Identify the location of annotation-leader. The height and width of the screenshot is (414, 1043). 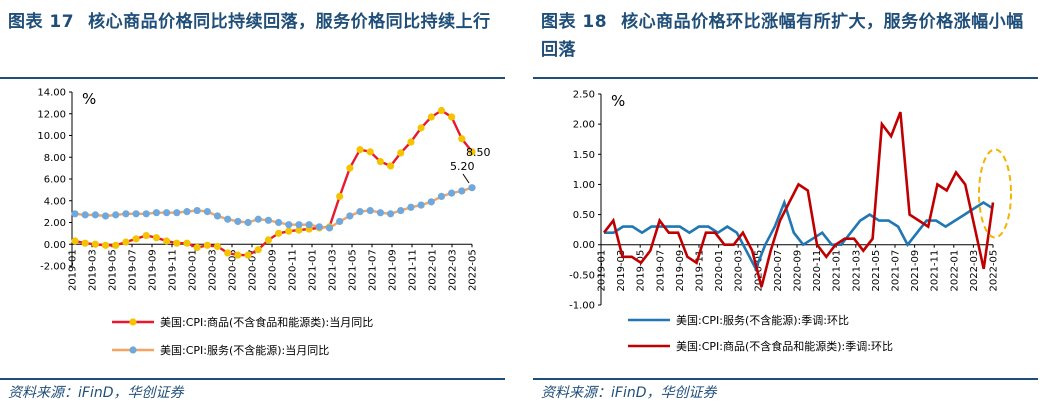
(466, 178).